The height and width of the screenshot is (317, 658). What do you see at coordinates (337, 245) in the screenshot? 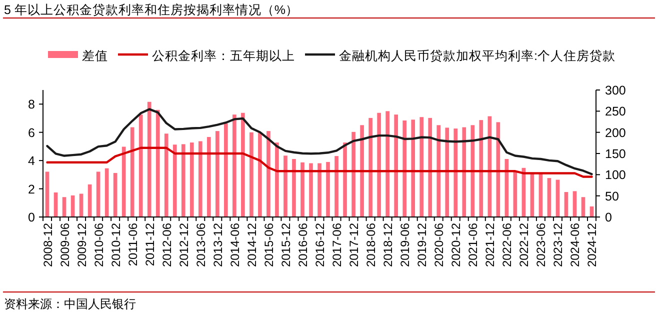
I see `x-tick-label: 2017-06` at bounding box center [337, 245].